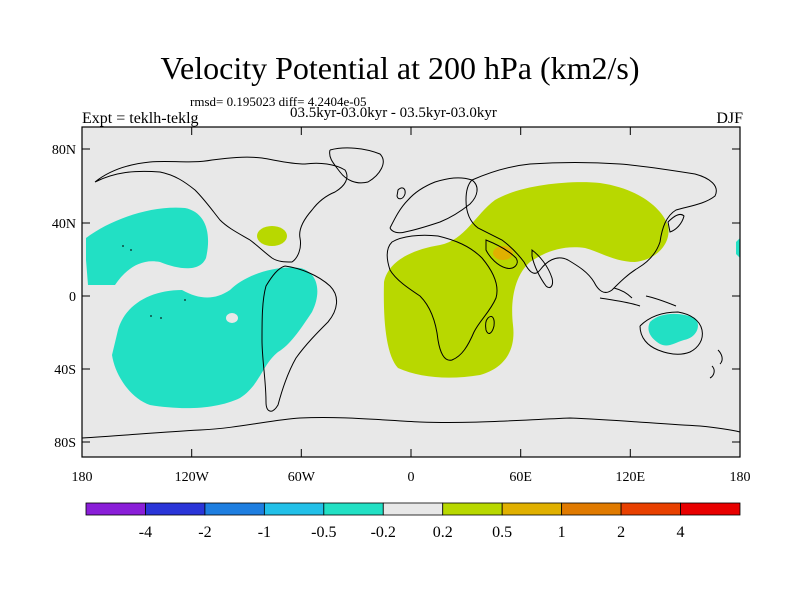 The width and height of the screenshot is (800, 600). I want to click on lon-tick-label: 0, so click(411, 477).